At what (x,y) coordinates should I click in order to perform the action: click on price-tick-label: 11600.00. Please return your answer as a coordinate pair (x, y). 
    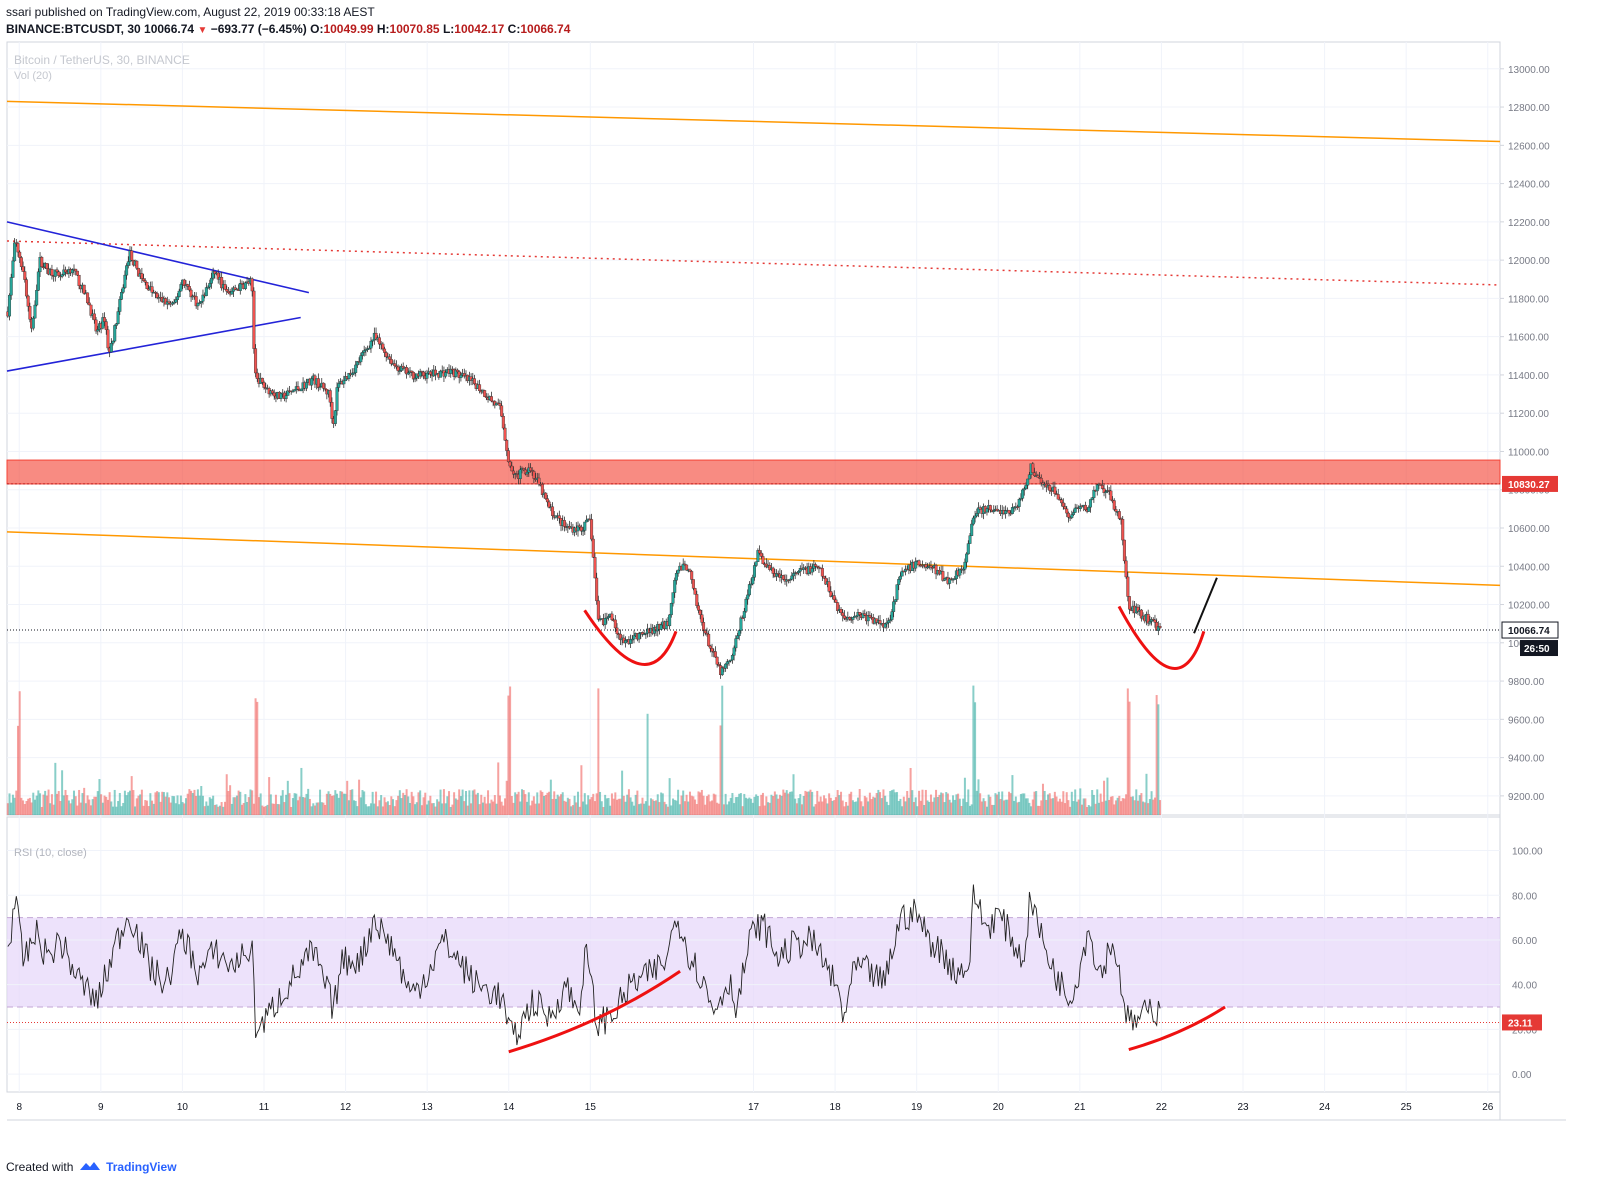
    Looking at the image, I should click on (1528, 338).